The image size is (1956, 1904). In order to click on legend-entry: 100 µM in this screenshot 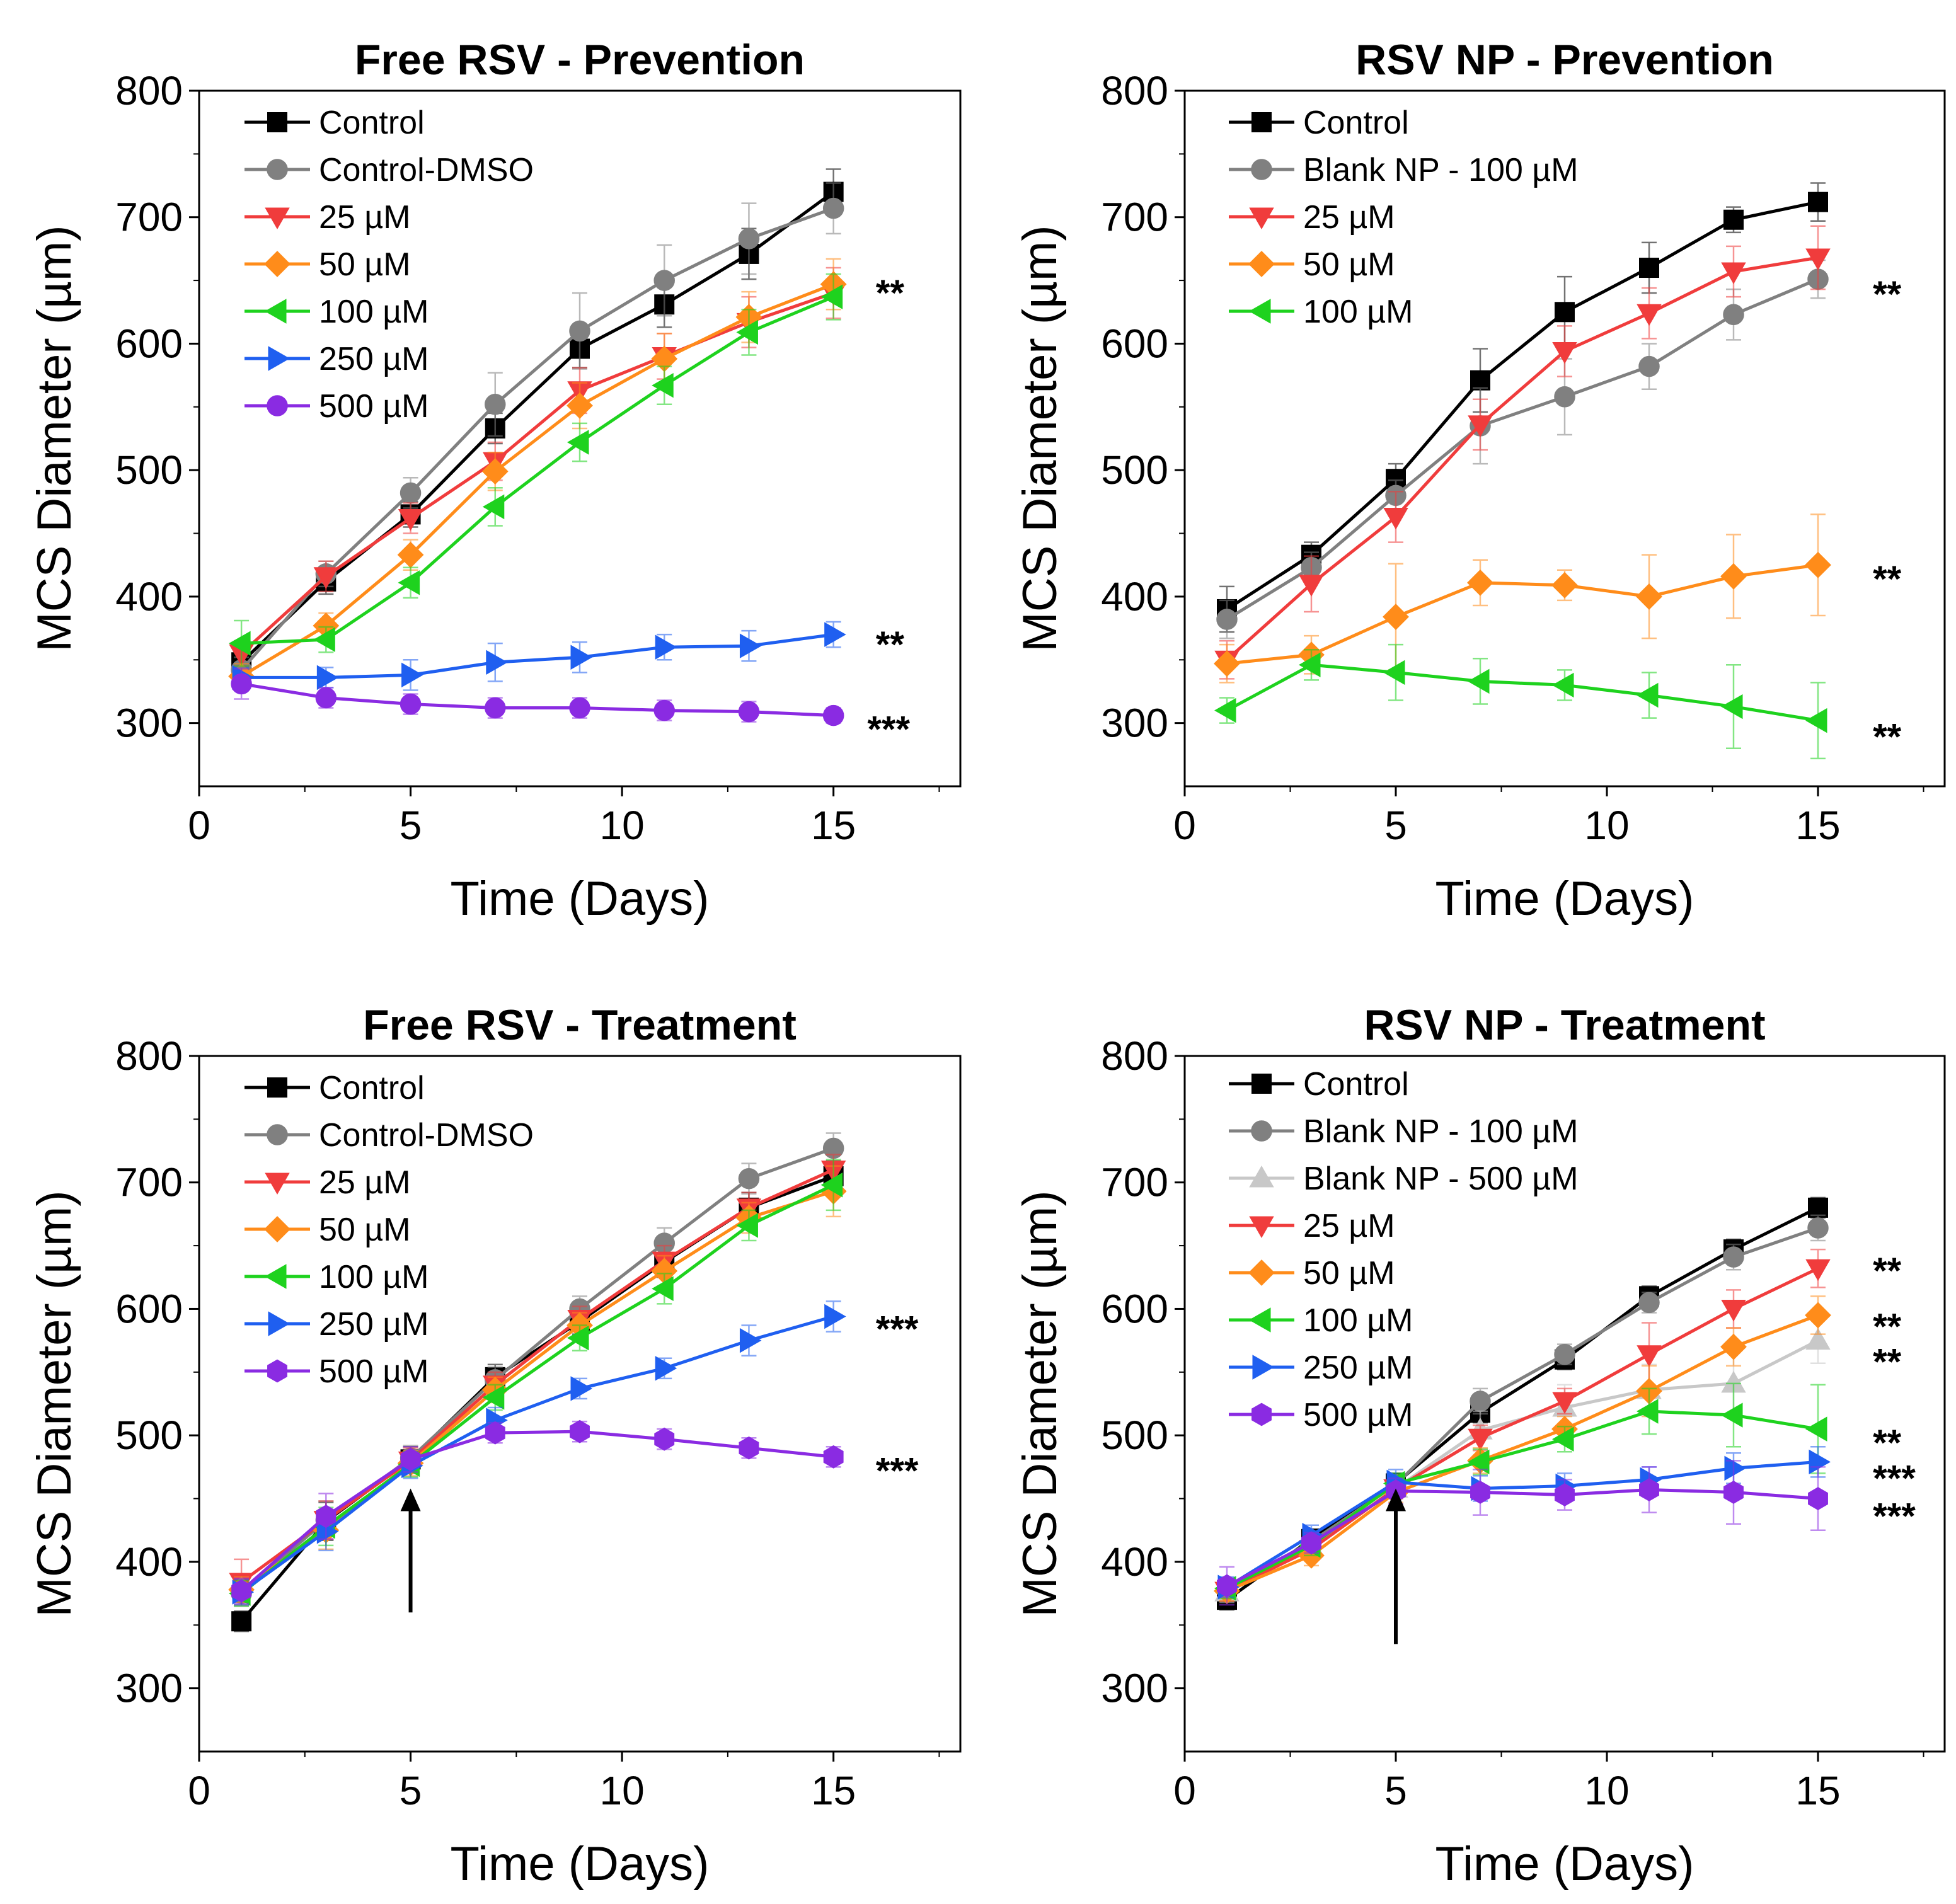, I will do `click(1321, 312)`.